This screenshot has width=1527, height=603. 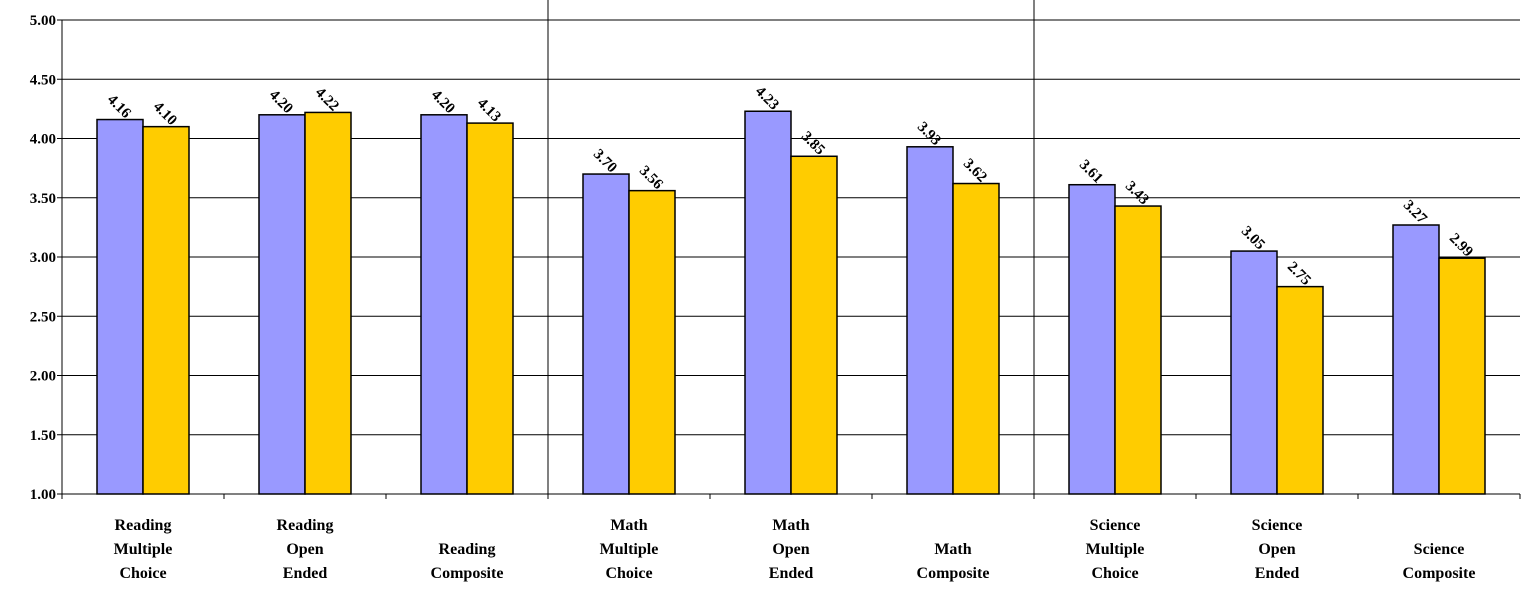 I want to click on y-tick-label: 4.50, so click(x=43, y=80).